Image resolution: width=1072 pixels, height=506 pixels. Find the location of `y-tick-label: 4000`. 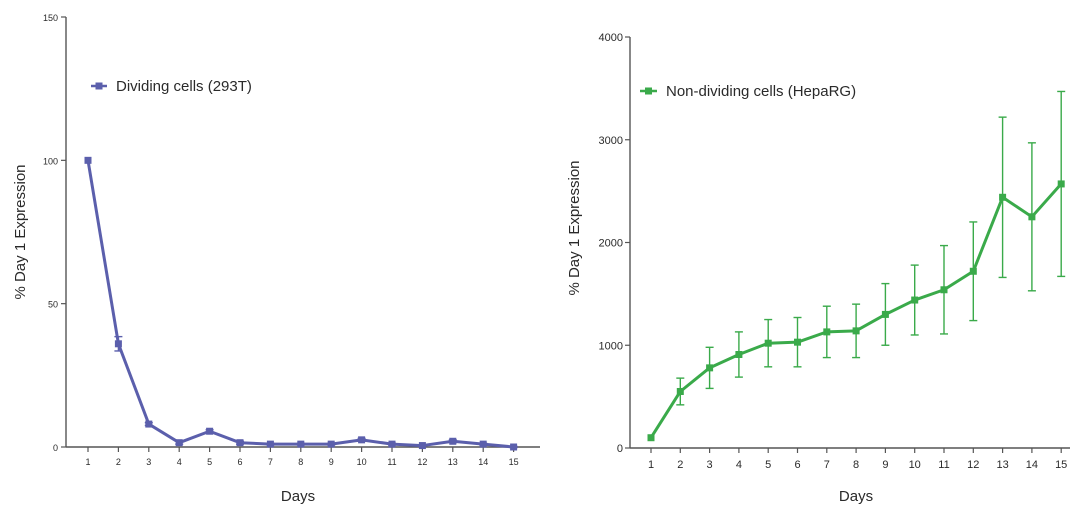

y-tick-label: 4000 is located at coordinates (611, 38).